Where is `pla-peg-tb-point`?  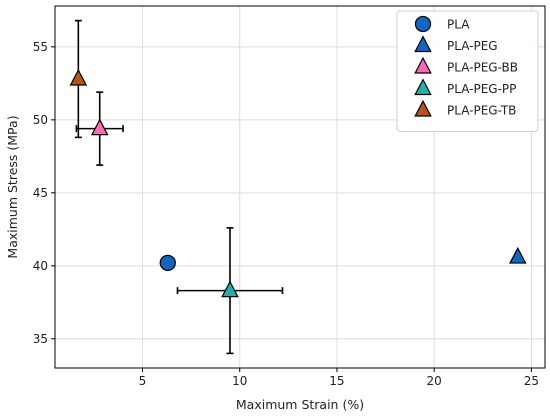
pla-peg-tb-point is located at coordinates (78, 77).